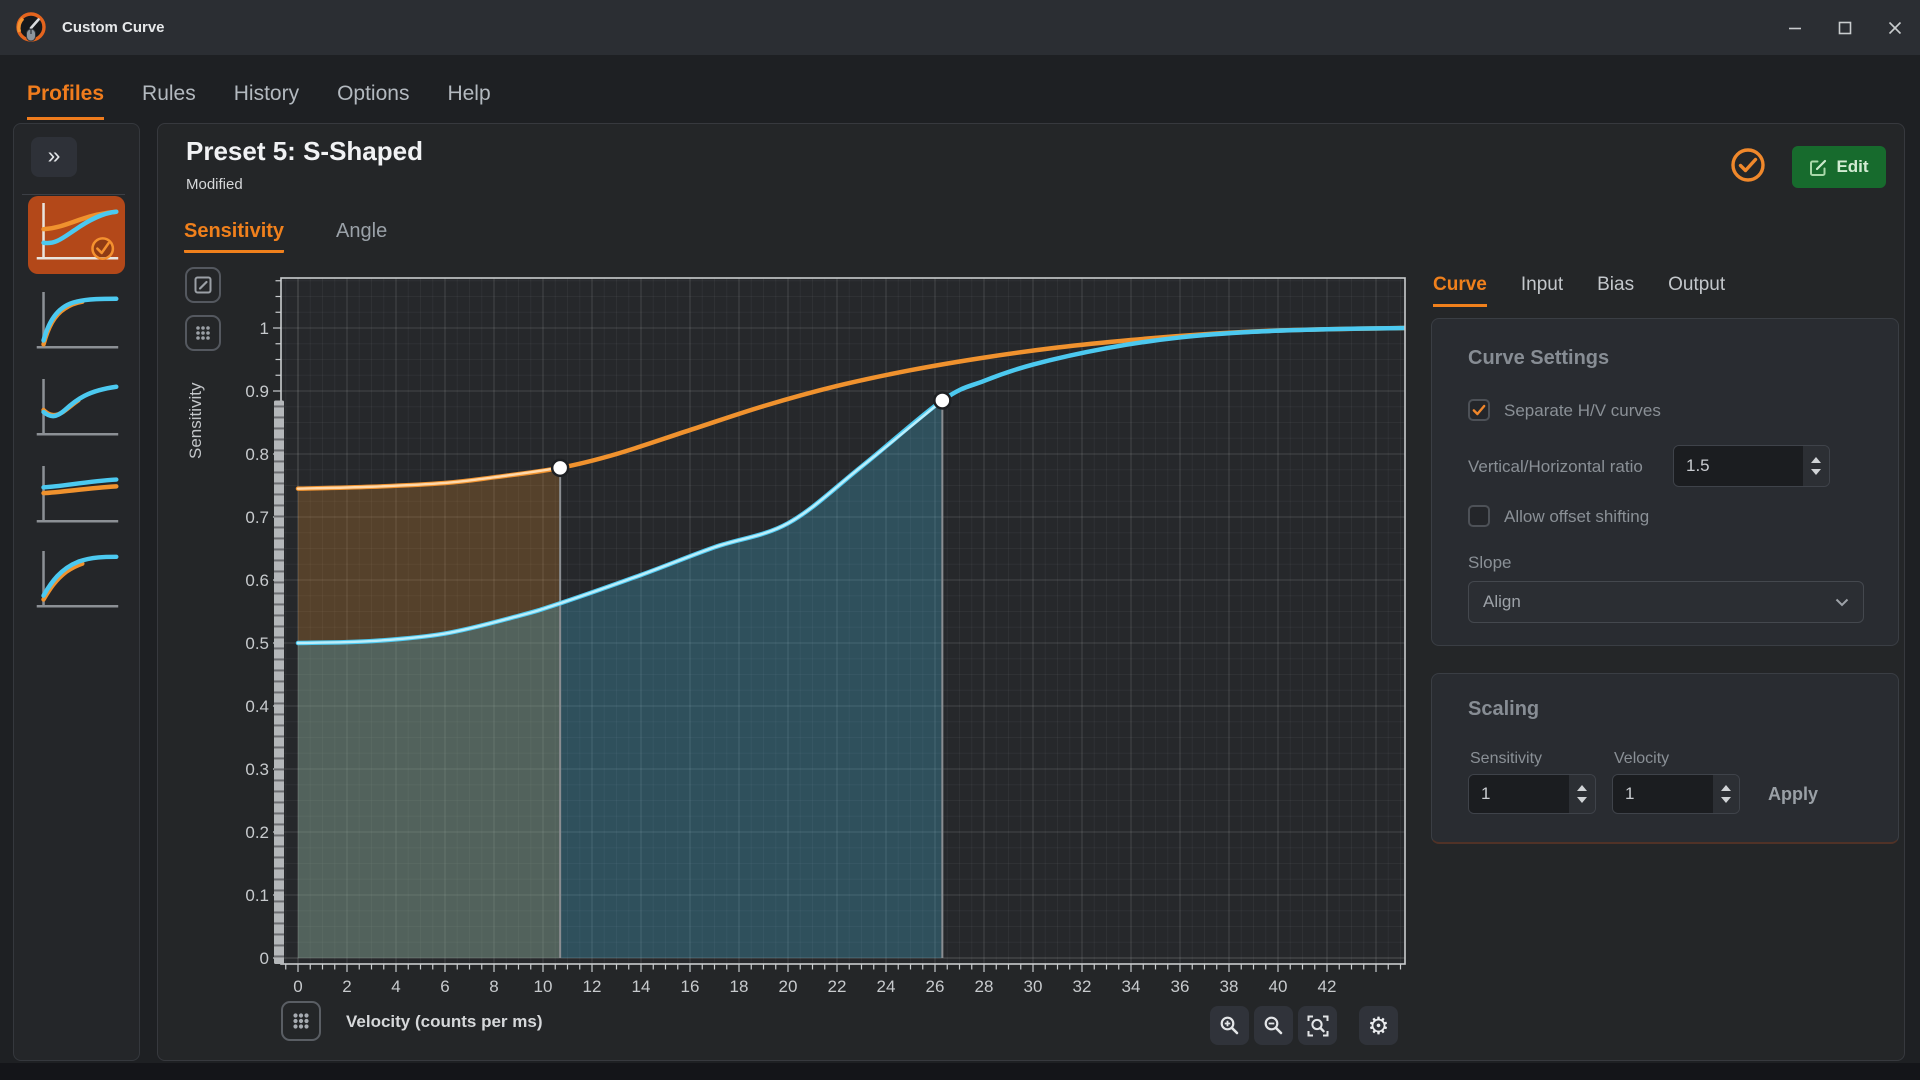 The image size is (1920, 1080). What do you see at coordinates (1131, 986) in the screenshot?
I see `svg-text: 34` at bounding box center [1131, 986].